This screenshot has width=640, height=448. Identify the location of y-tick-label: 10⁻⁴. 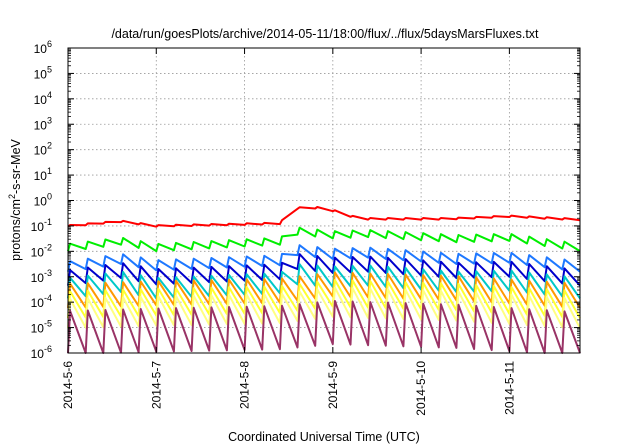
(41, 301).